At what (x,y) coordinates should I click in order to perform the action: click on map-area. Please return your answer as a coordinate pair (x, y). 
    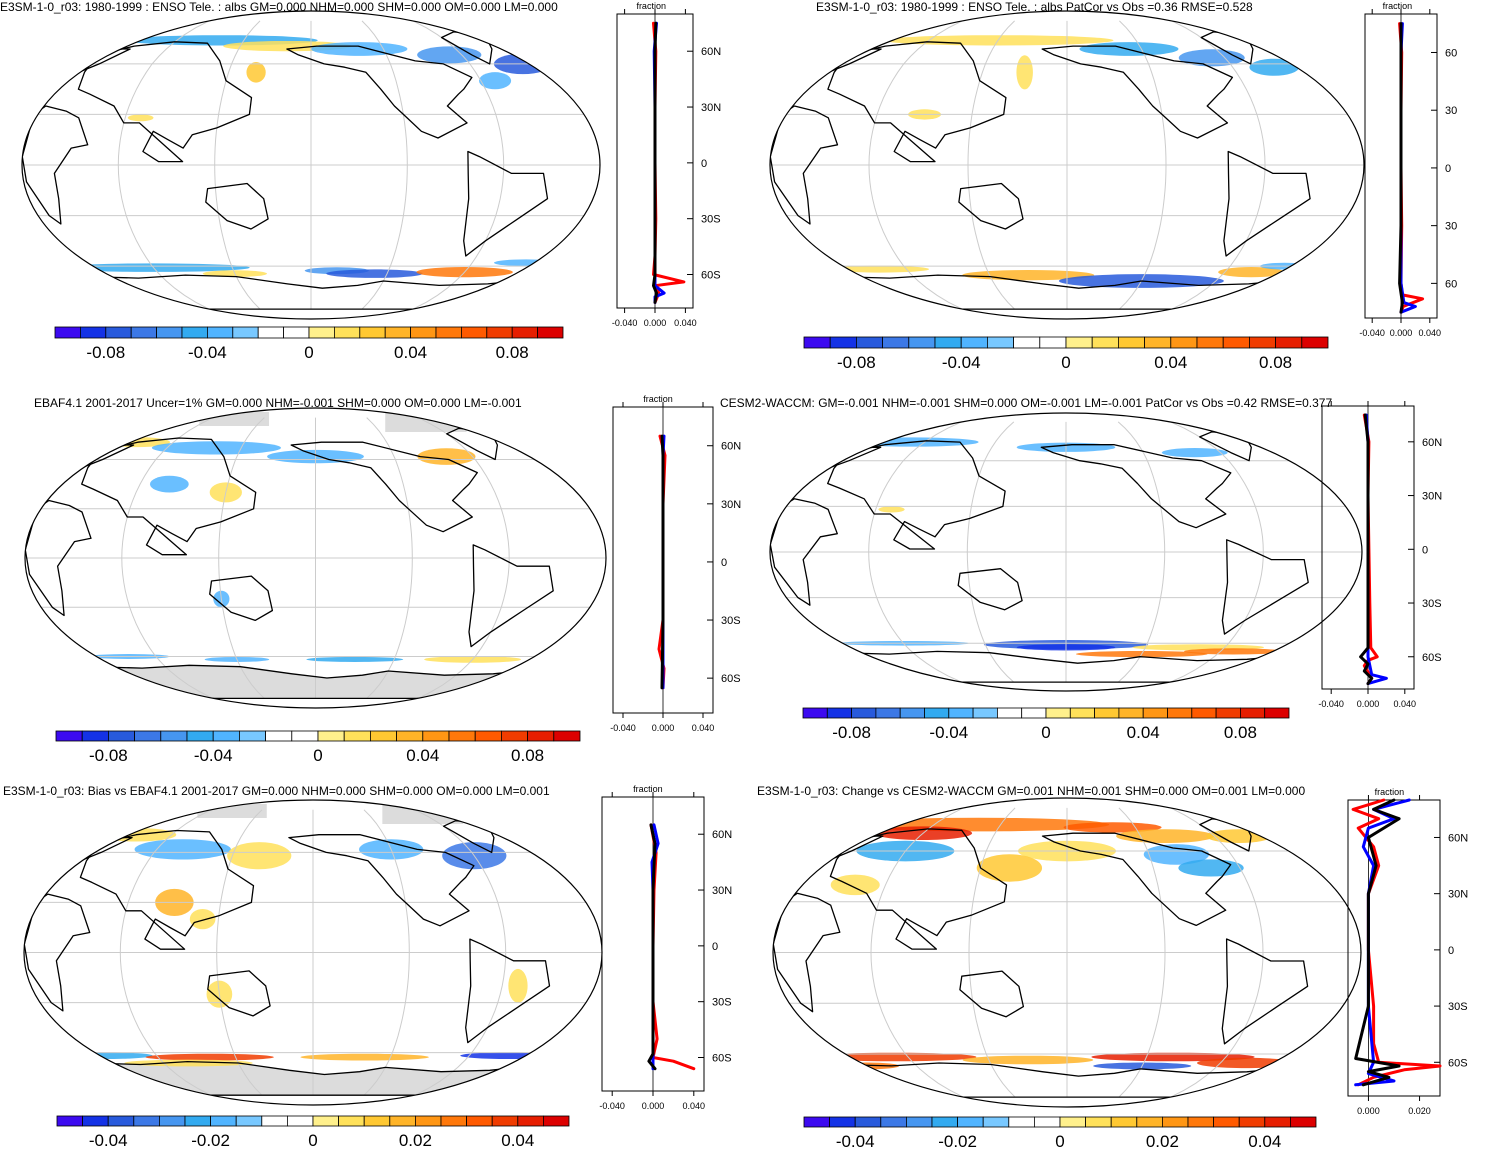
    Looking at the image, I should click on (313, 952).